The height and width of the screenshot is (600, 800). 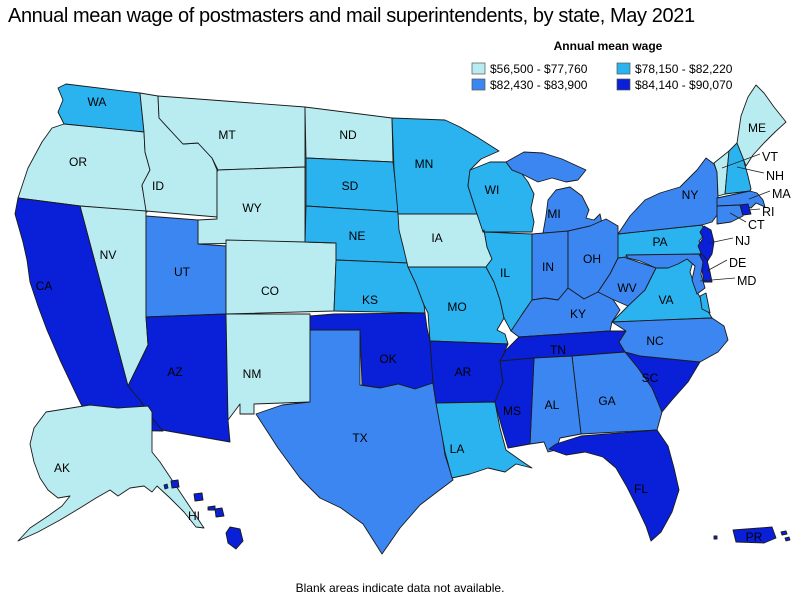 I want to click on state-label-NY: NY, so click(x=690, y=195).